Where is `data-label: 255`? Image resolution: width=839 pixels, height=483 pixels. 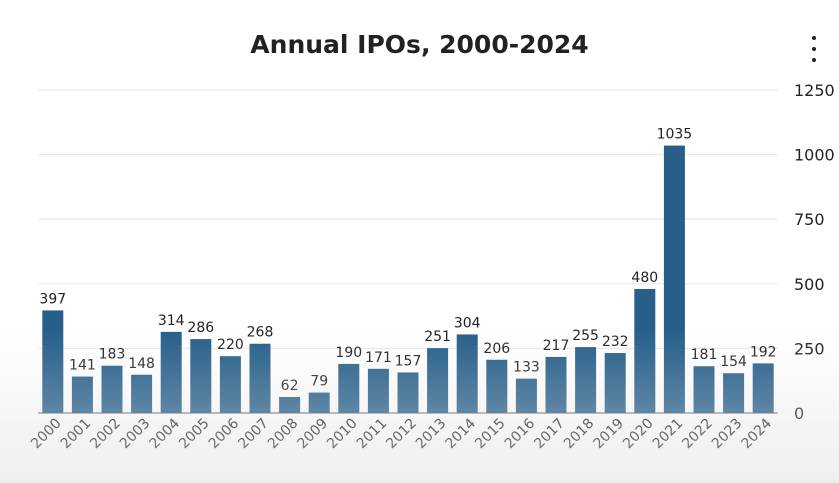 data-label: 255 is located at coordinates (585, 336).